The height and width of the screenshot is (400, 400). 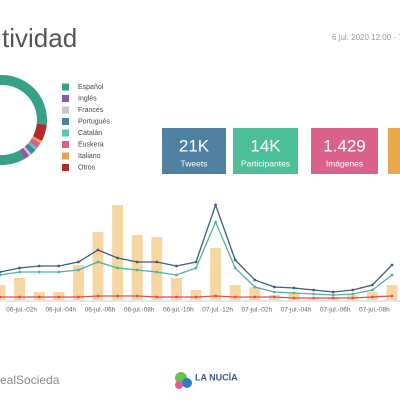 What do you see at coordinates (344, 145) in the screenshot?
I see `kpi-value: 1.429` at bounding box center [344, 145].